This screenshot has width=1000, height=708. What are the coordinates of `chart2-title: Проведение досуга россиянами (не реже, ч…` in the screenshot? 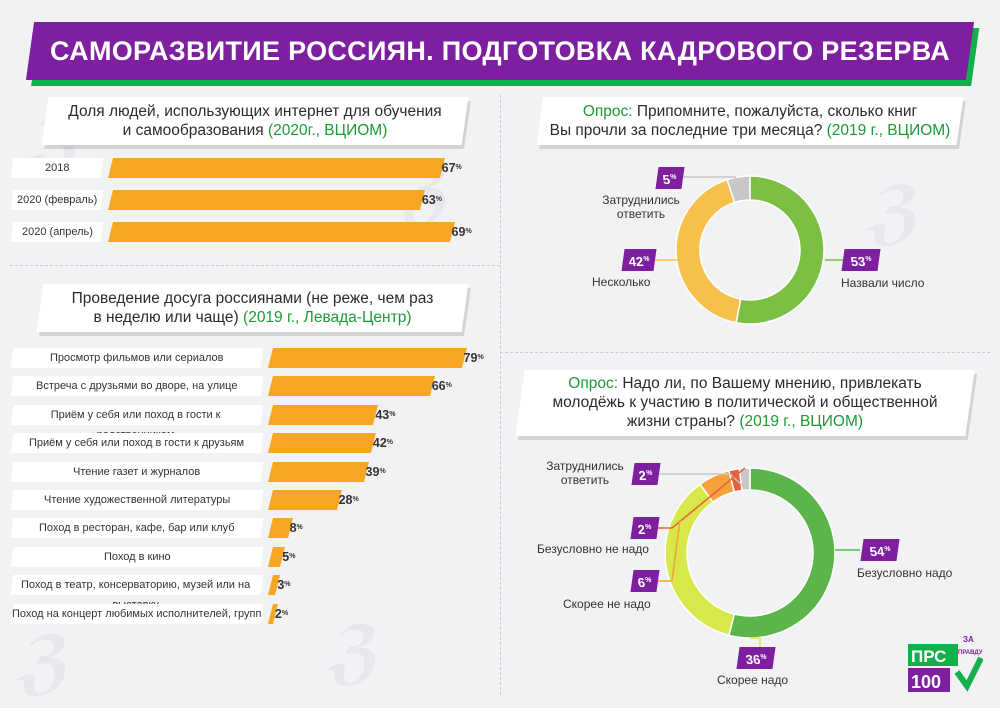 It's located at (252, 308).